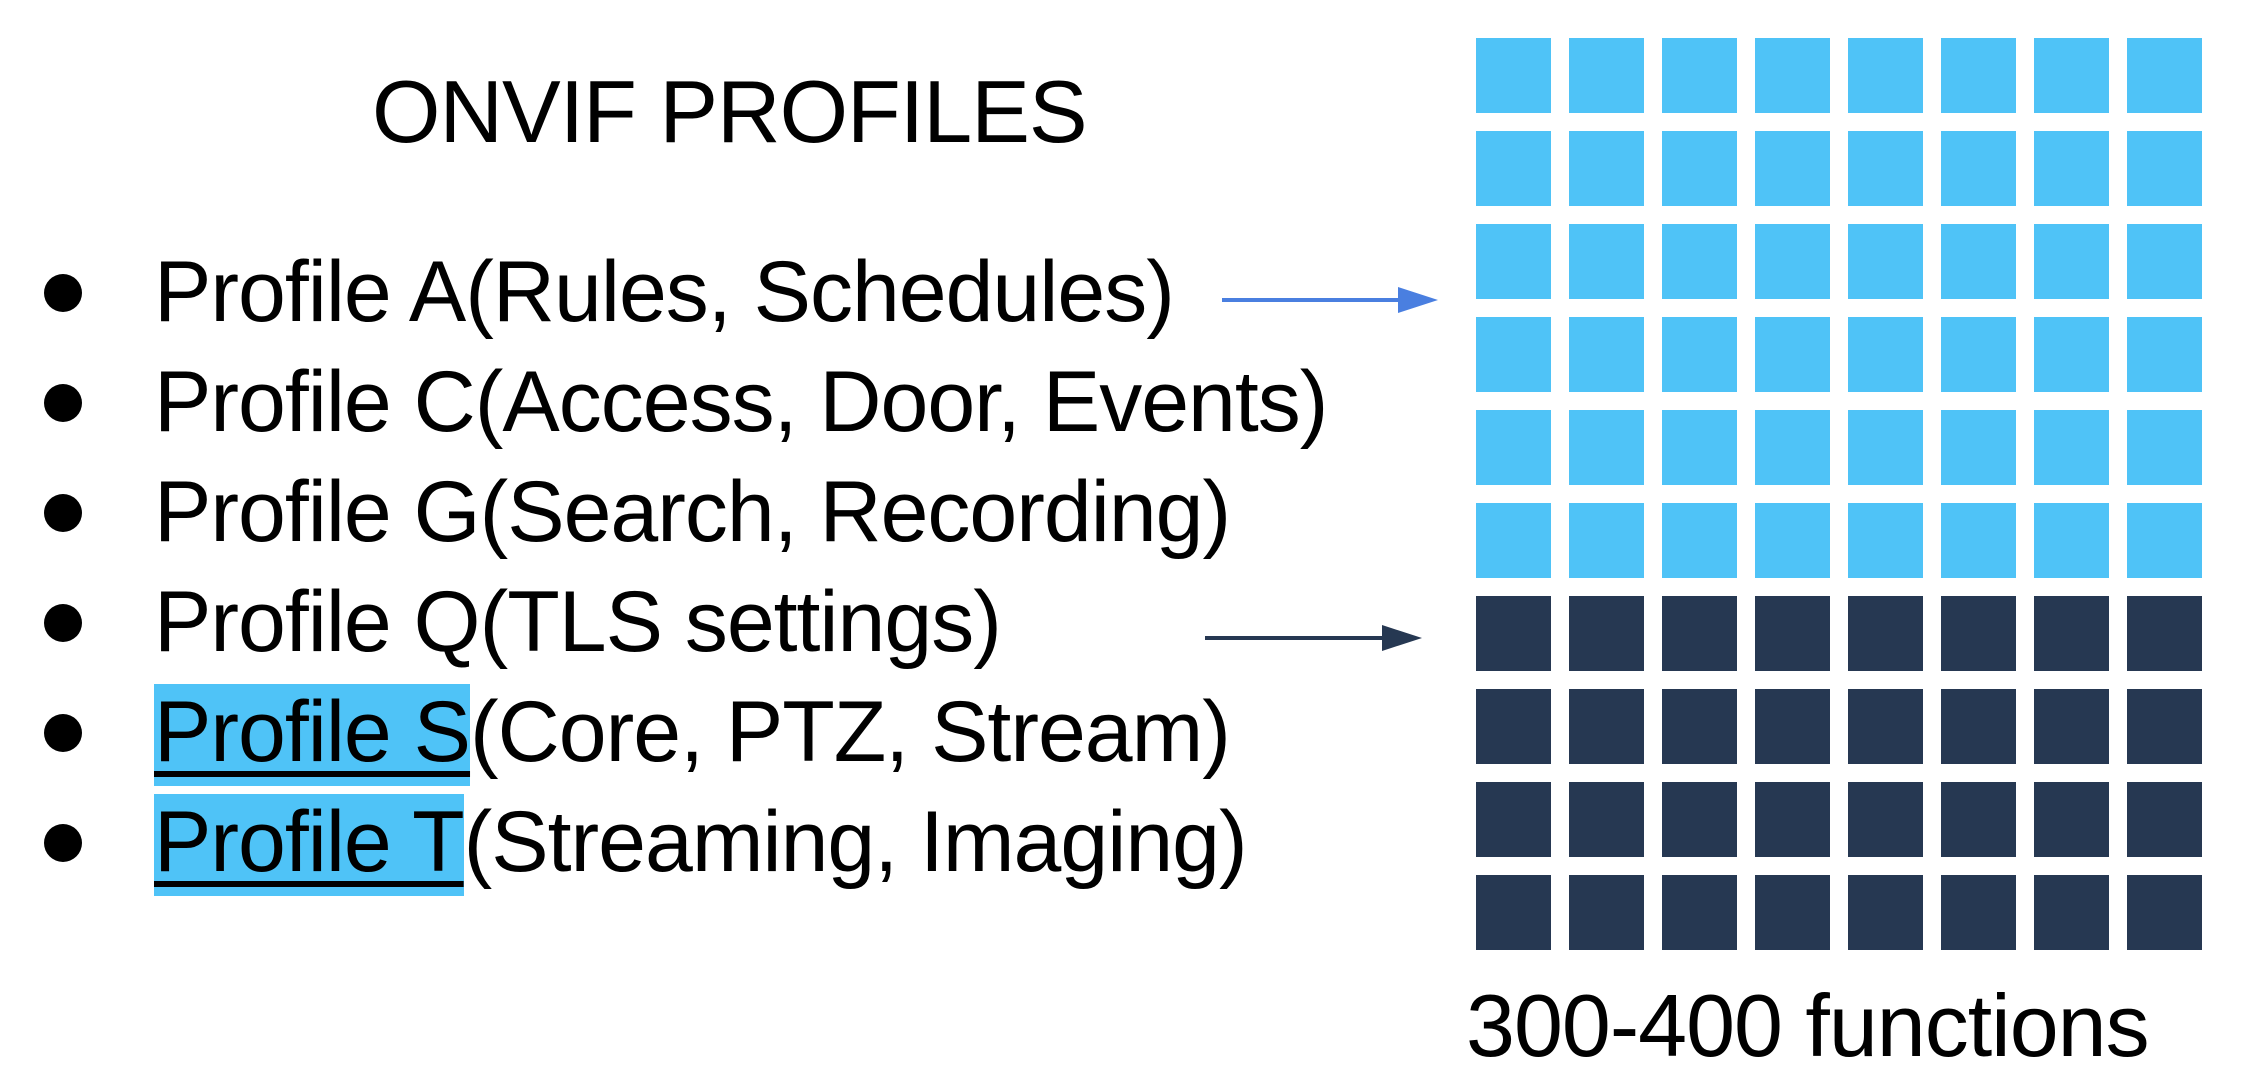 Image resolution: width=2250 pixels, height=1090 pixels. Describe the element at coordinates (317, 512) in the screenshot. I see `profile-name: Profile G` at that location.